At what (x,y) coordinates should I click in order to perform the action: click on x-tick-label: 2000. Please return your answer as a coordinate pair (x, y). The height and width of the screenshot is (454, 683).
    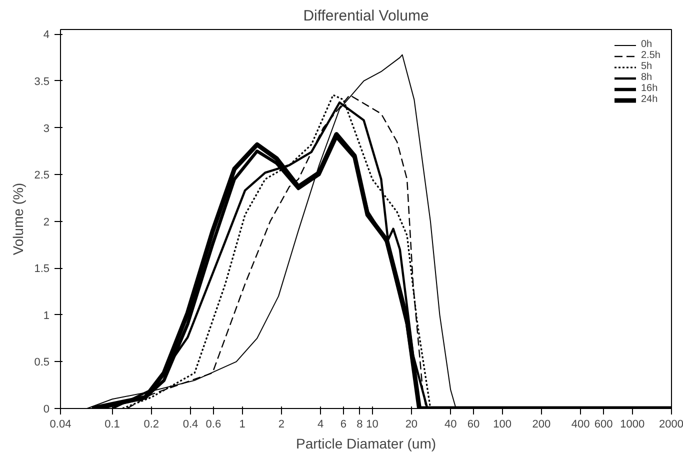
    Looking at the image, I should click on (671, 424).